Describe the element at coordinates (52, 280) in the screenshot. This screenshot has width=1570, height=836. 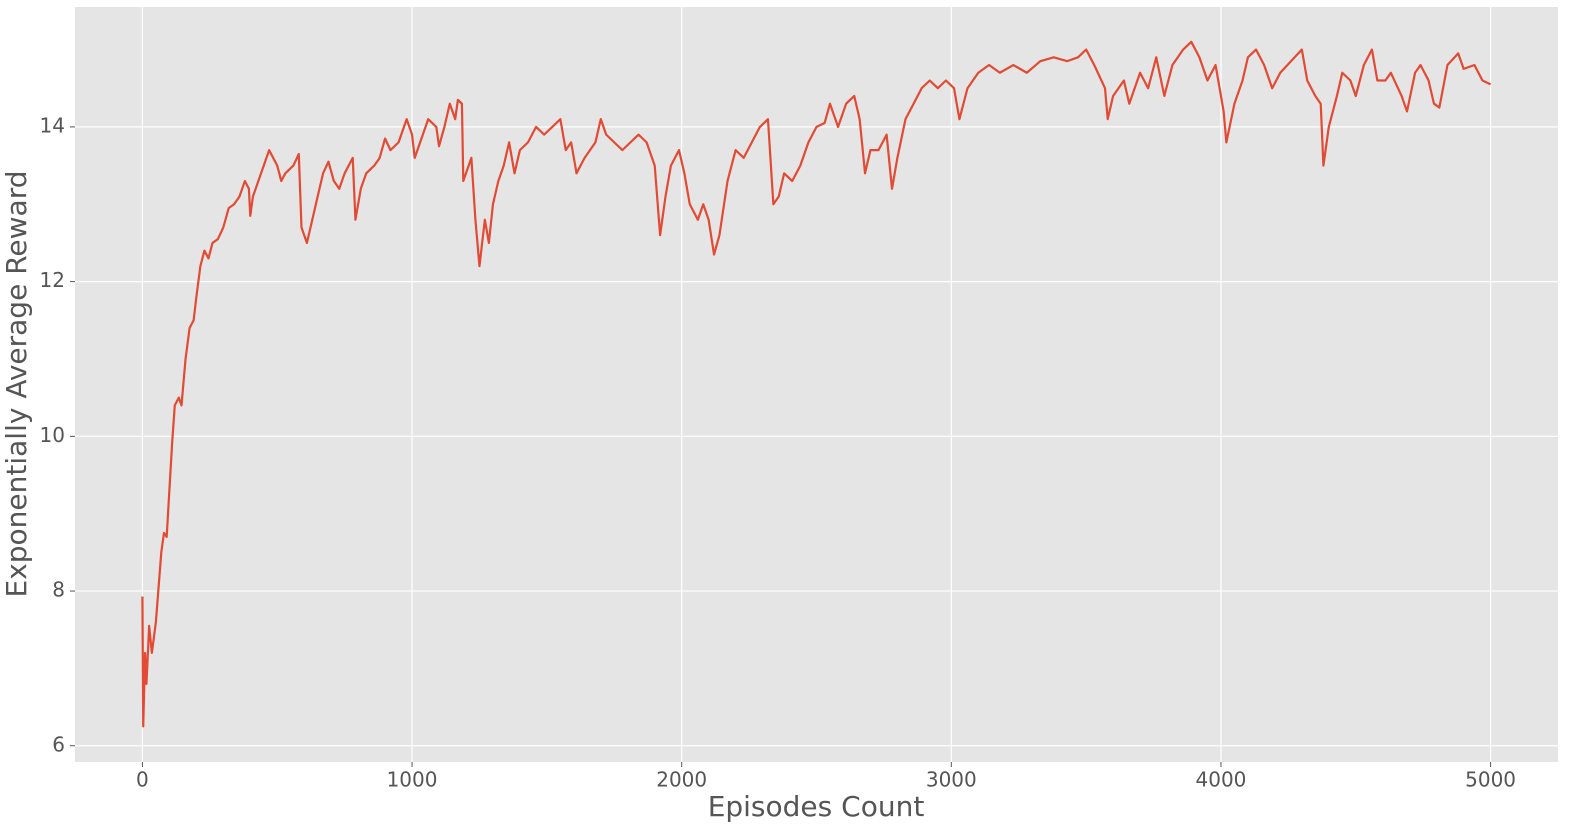
I see `y-tick-label: 12` at that location.